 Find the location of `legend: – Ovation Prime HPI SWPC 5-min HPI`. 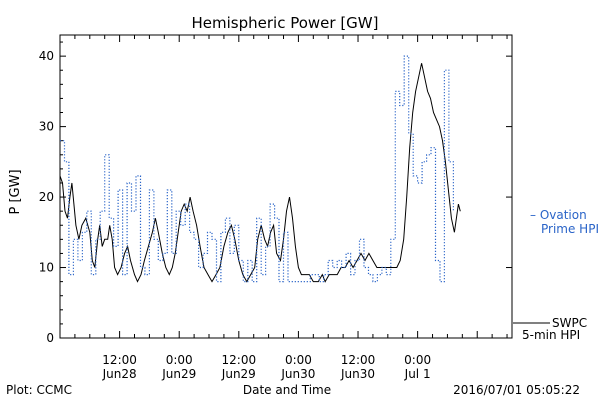

legend: – Ovation Prime HPI SWPC 5-min HPI is located at coordinates (556, 275).